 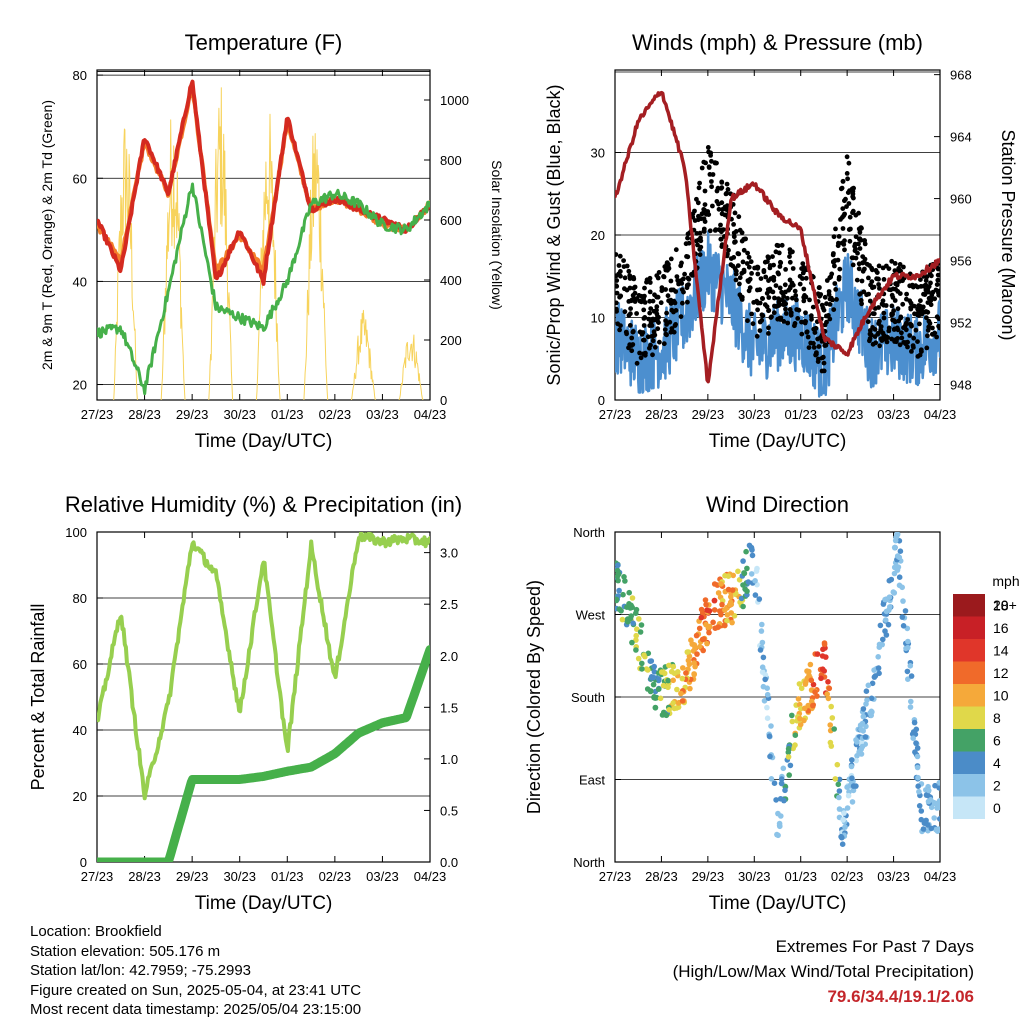 I want to click on extremes-subtitle: (High/Low/Max Wind/Total Precipitation), so click(x=823, y=971).